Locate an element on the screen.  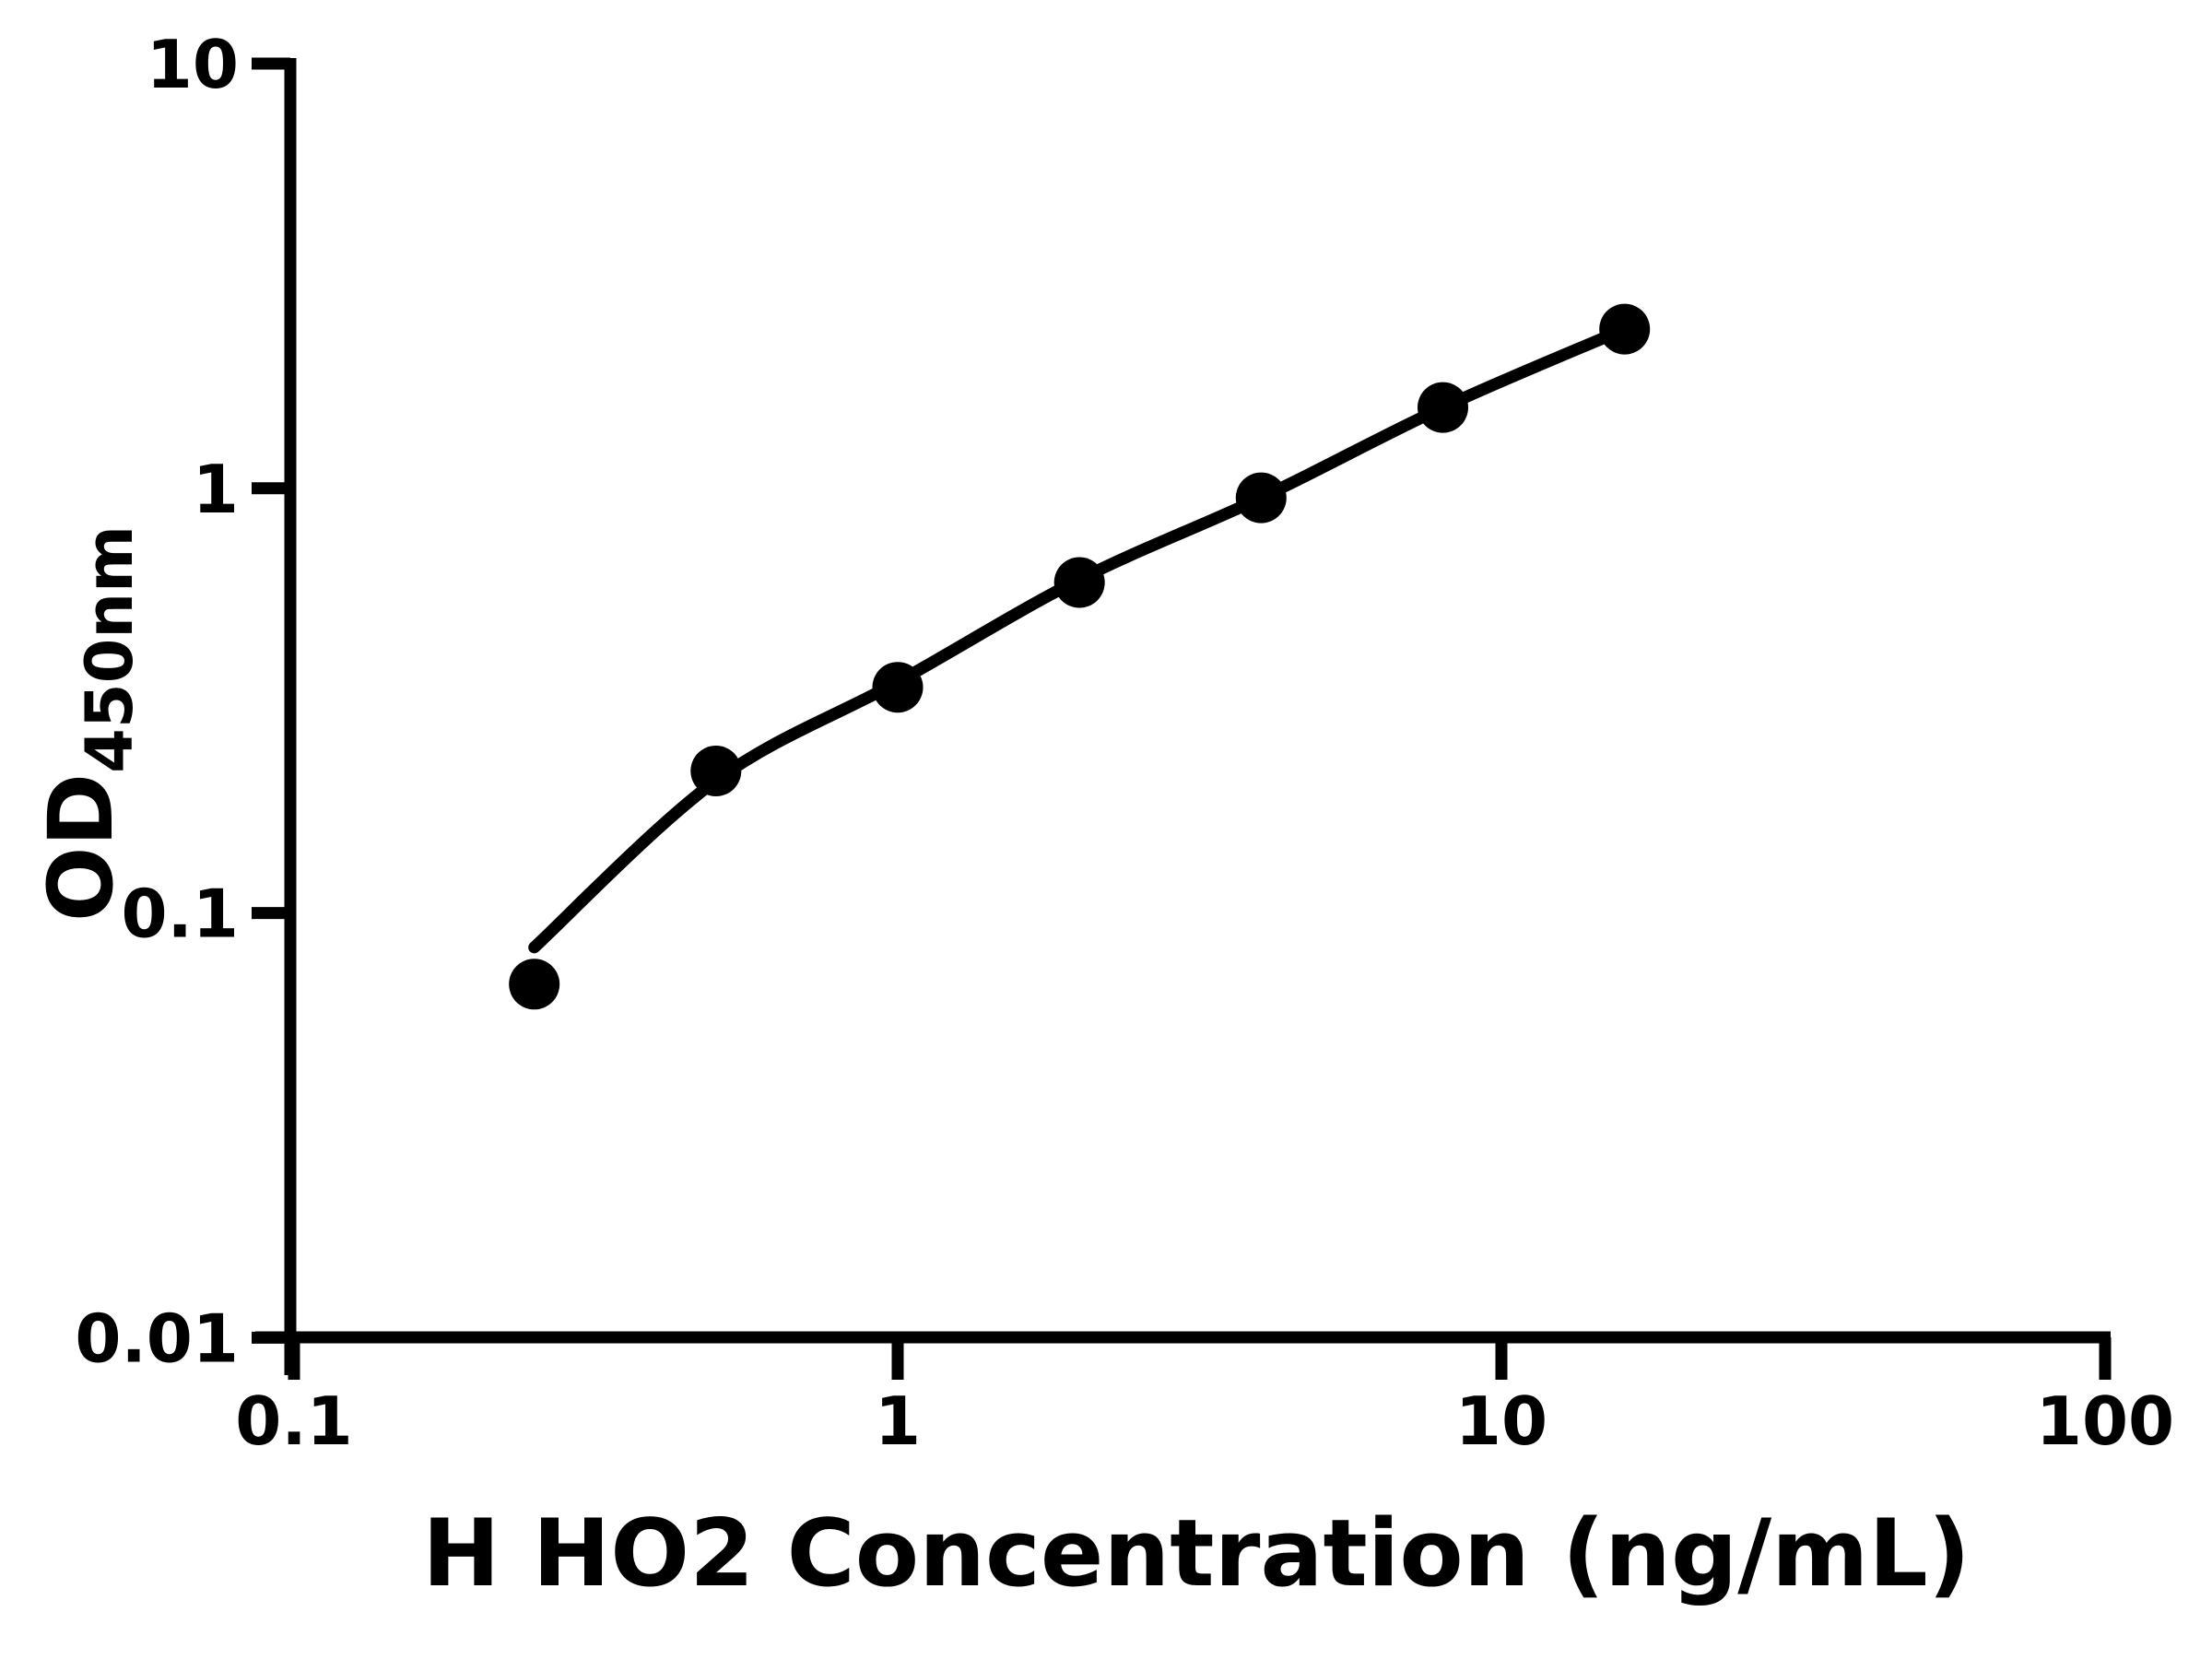
x-axis-title-text: H HO2 Concentration (ng/mL) is located at coordinates (1196, 1553).